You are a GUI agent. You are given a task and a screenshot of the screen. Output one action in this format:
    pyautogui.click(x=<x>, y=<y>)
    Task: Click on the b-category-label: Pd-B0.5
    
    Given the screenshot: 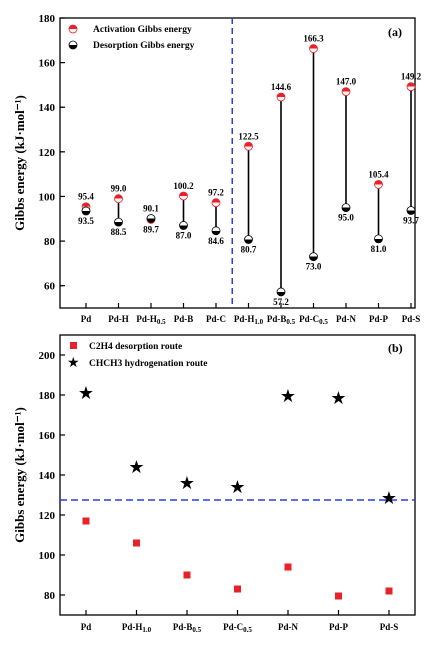 What is the action you would take?
    pyautogui.click(x=187, y=628)
    